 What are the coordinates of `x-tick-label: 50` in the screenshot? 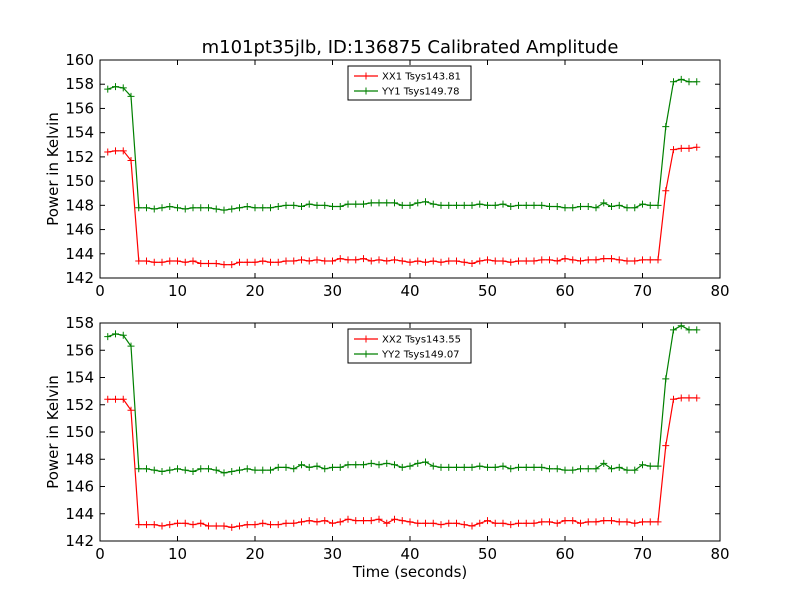 It's located at (487, 291).